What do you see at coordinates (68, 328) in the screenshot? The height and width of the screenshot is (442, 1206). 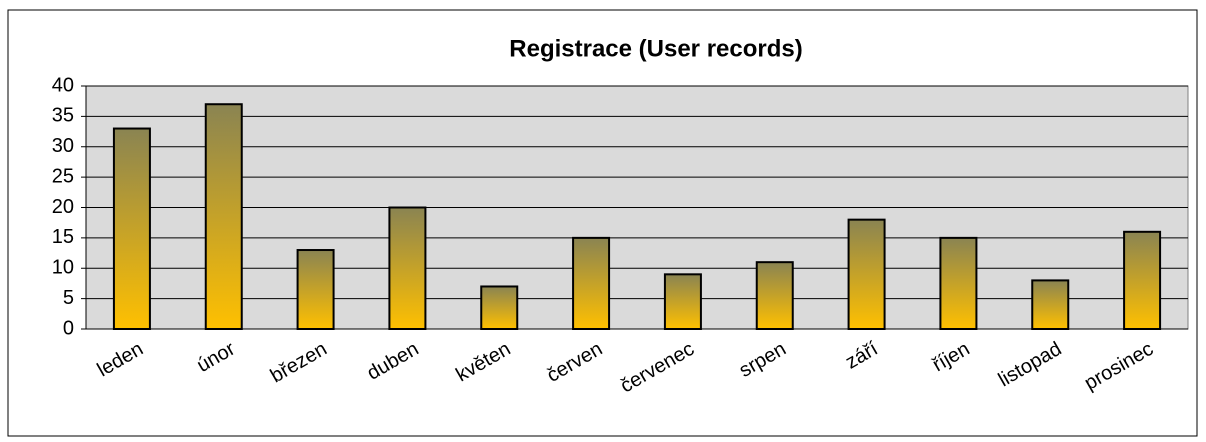 I see `y-tick-label: 0` at bounding box center [68, 328].